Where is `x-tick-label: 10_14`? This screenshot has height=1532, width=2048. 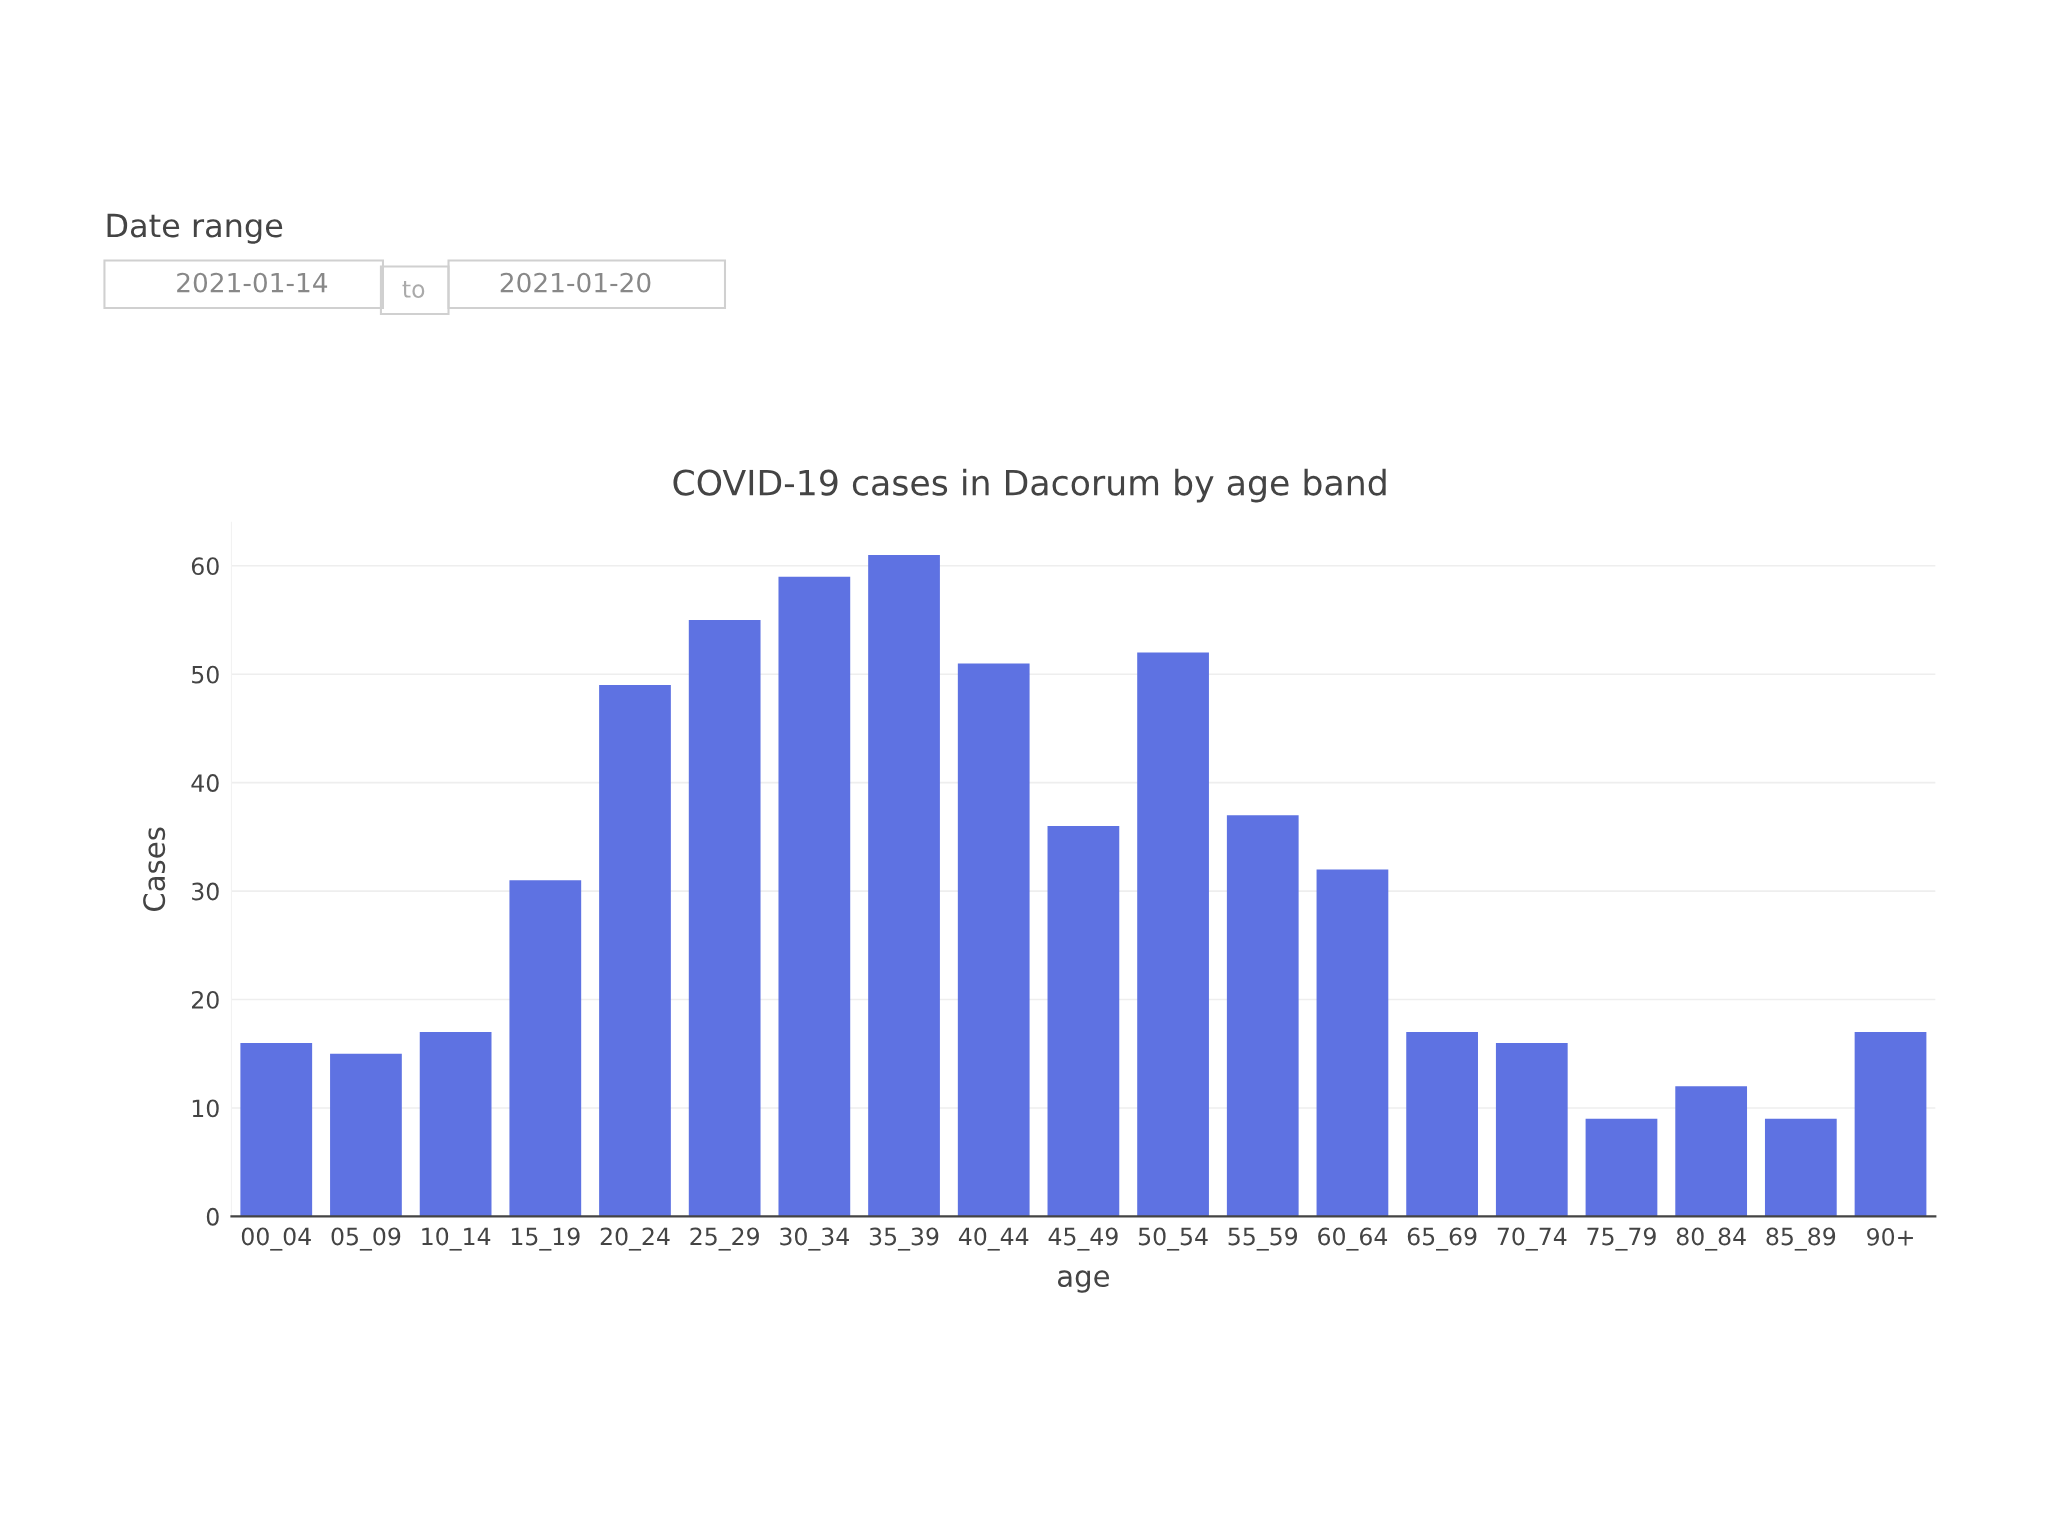 x-tick-label: 10_14 is located at coordinates (456, 1239).